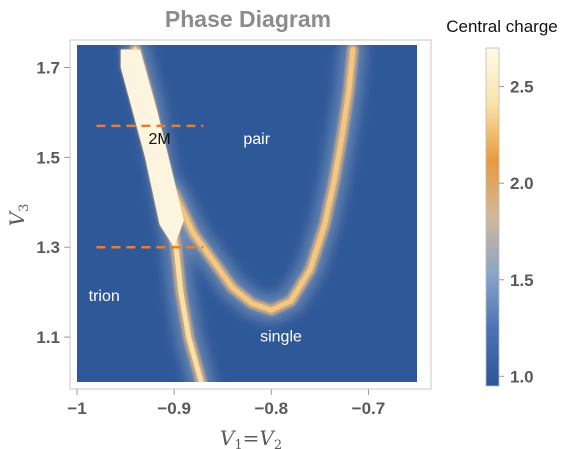 The height and width of the screenshot is (449, 563). I want to click on svg-text: V3, so click(18, 215).